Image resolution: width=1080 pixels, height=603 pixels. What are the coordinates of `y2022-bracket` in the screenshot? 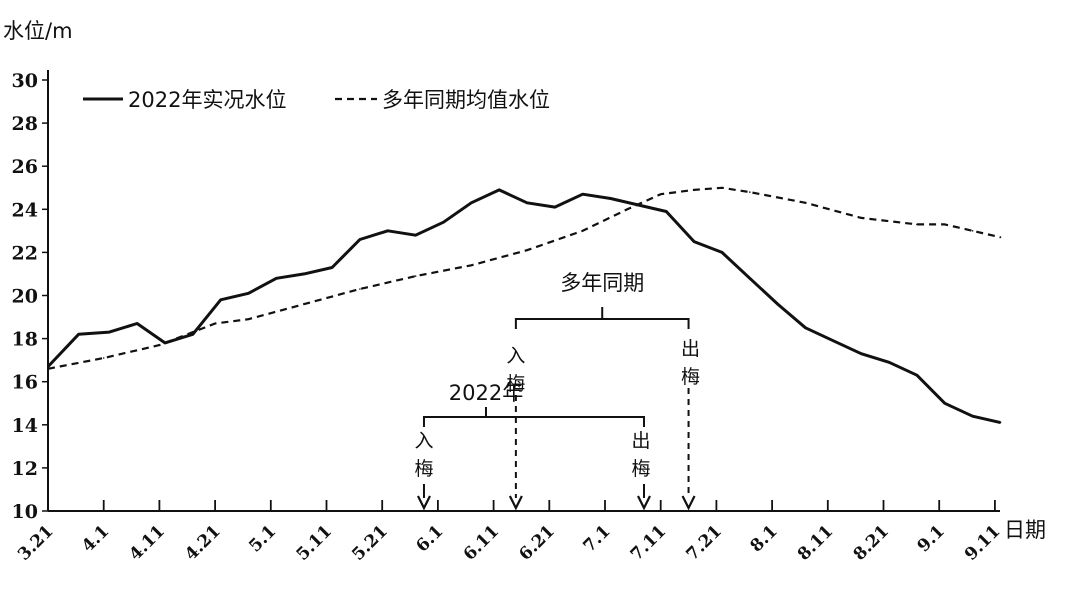 It's located at (533, 421).